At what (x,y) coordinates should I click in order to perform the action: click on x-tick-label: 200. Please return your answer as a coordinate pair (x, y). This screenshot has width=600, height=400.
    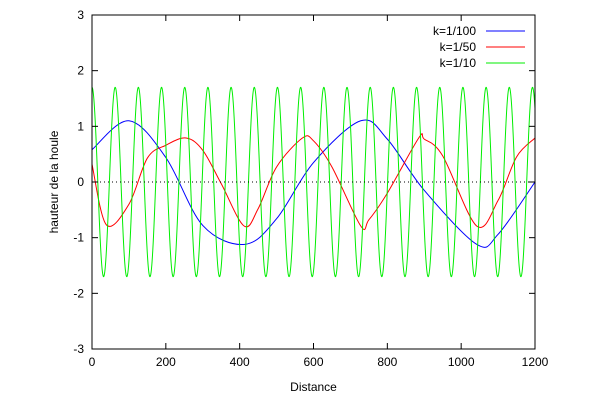
    Looking at the image, I should click on (166, 362).